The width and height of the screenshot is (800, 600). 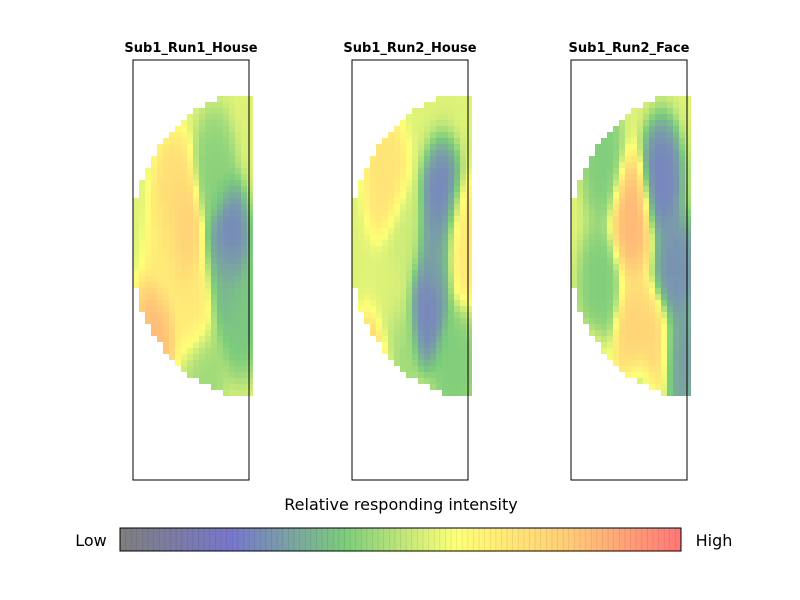 I want to click on heatmap-cells, so click(x=193, y=246).